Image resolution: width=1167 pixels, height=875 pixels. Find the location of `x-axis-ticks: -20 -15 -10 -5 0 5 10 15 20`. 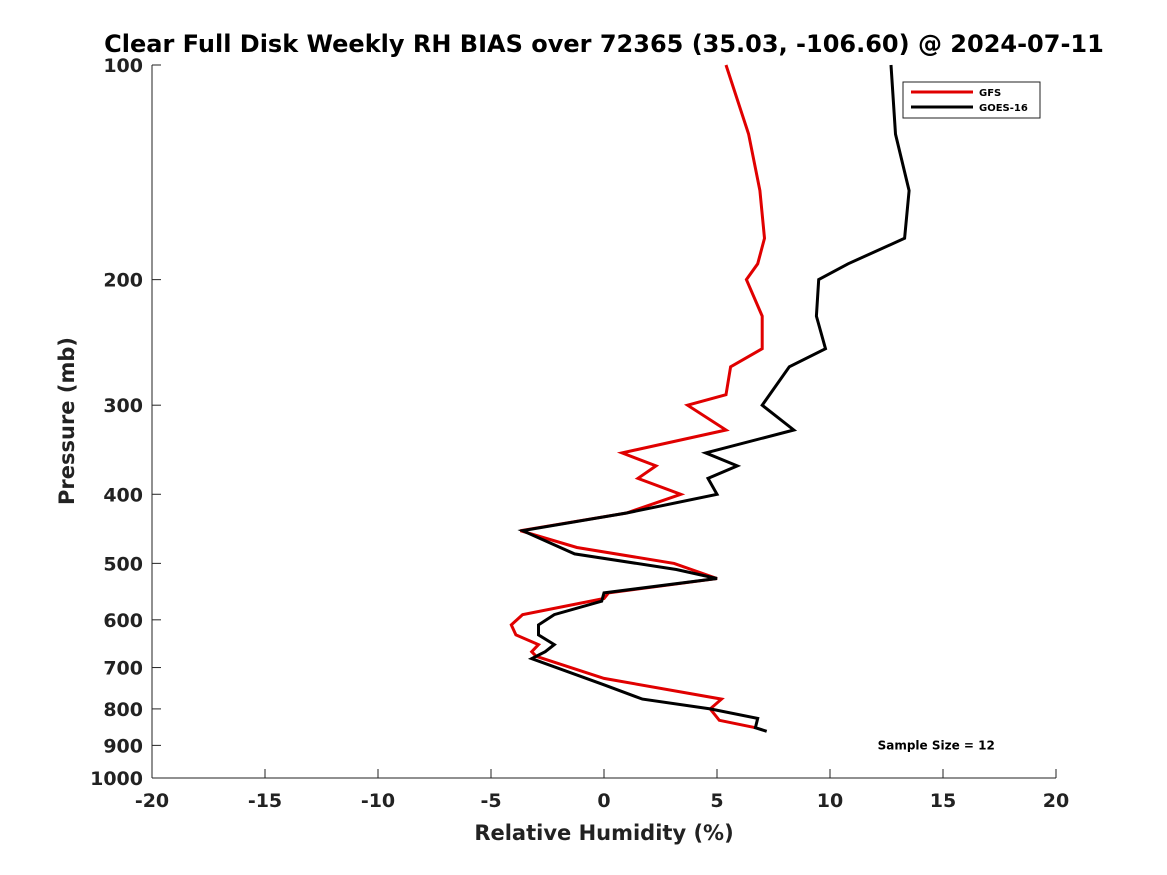

x-axis-ticks: -20 -15 -10 -5 0 5 10 15 20 is located at coordinates (602, 790).